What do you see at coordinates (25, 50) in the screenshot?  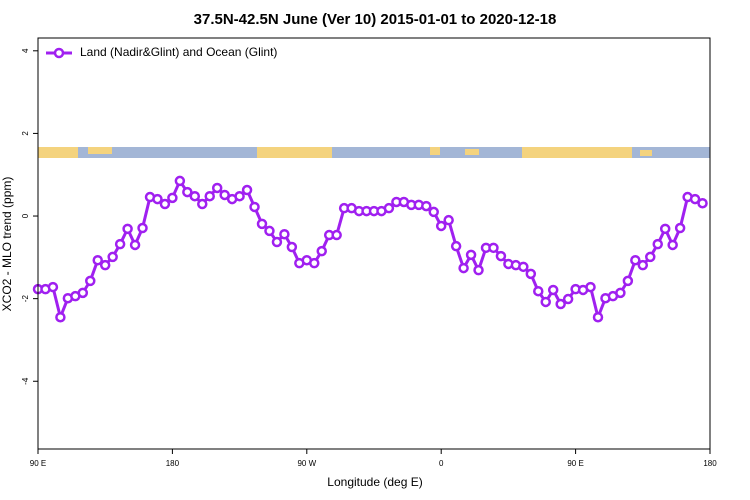 I see `y-tick-label: 4` at bounding box center [25, 50].